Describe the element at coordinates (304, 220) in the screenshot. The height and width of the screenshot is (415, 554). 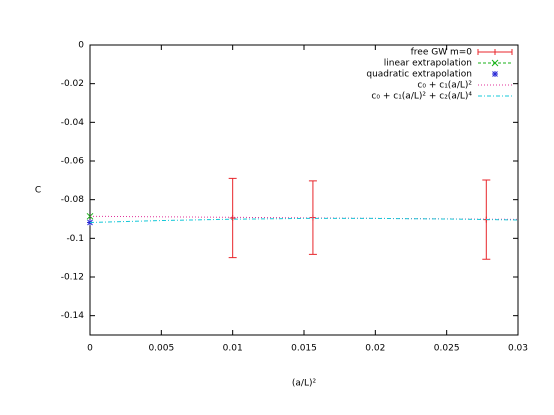
I see `fit-line` at that location.